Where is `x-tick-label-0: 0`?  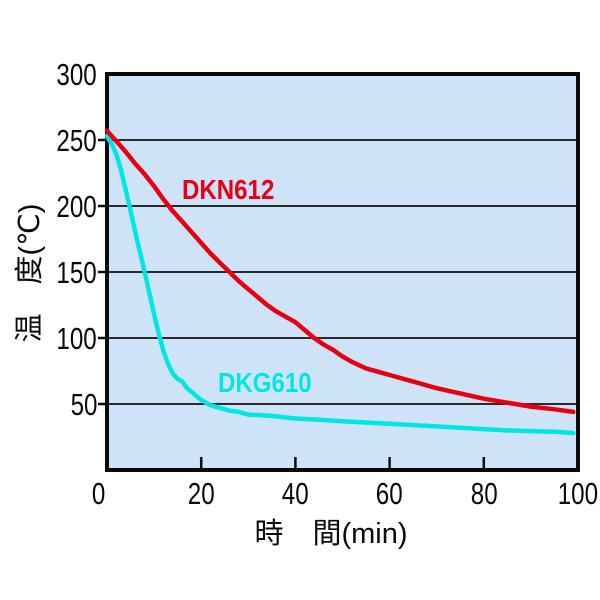 x-tick-label-0: 0 is located at coordinates (99, 493).